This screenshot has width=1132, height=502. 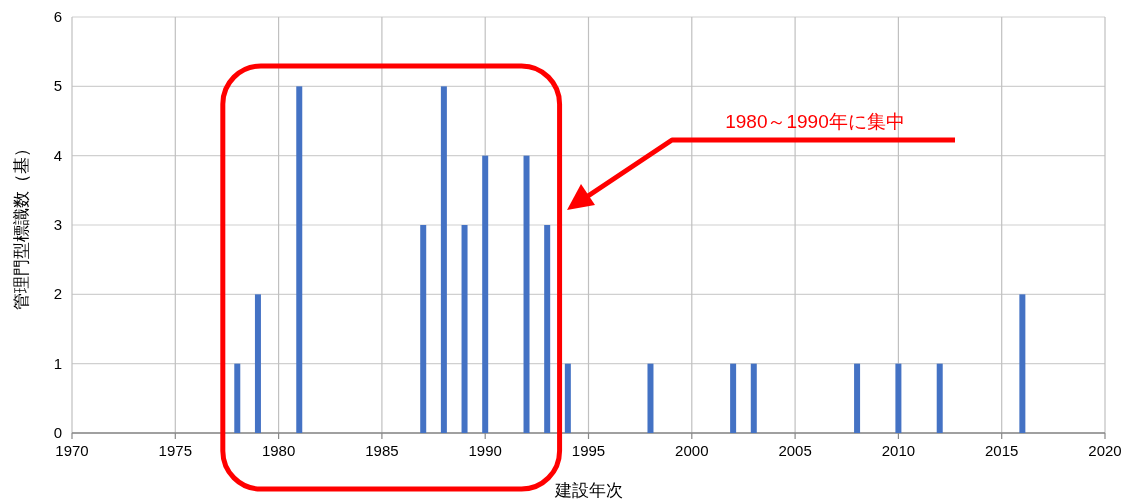 I want to click on x-tick-label: 2005, so click(x=795, y=450).